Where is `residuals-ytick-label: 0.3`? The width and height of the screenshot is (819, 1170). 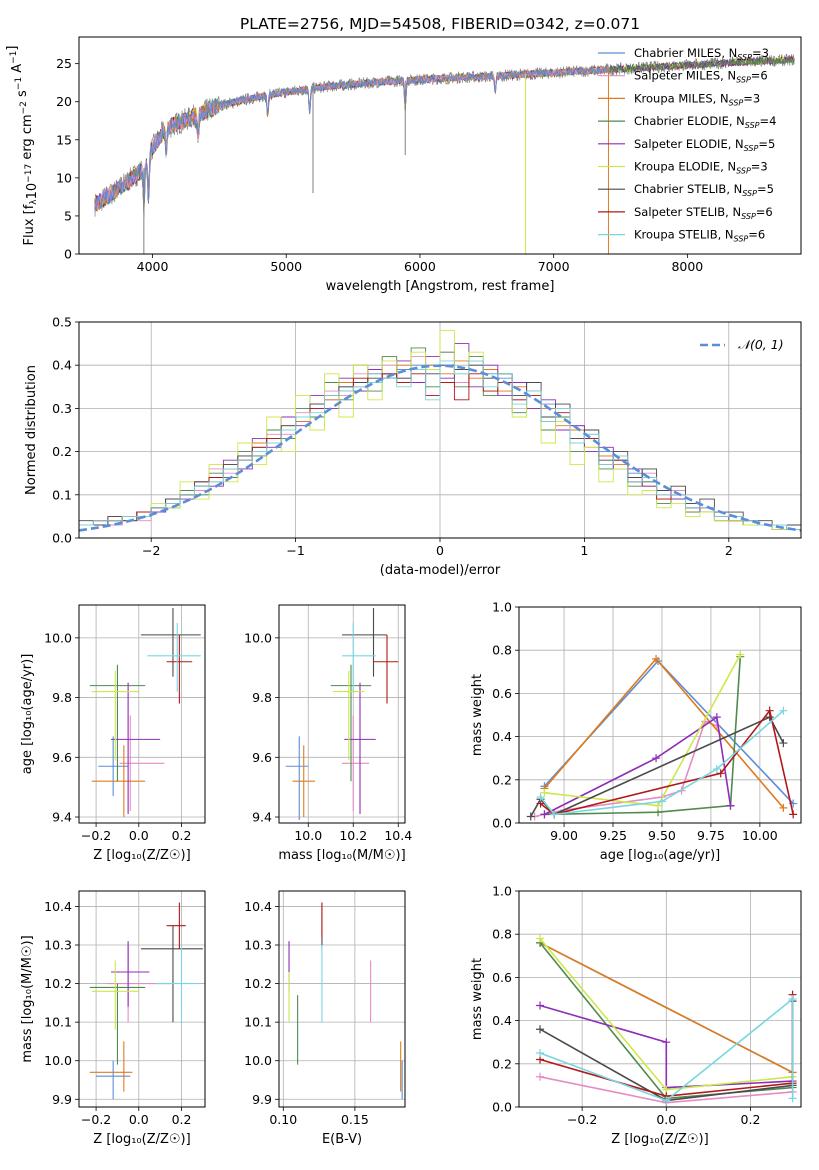
residuals-ytick-label: 0.3 is located at coordinates (62, 408).